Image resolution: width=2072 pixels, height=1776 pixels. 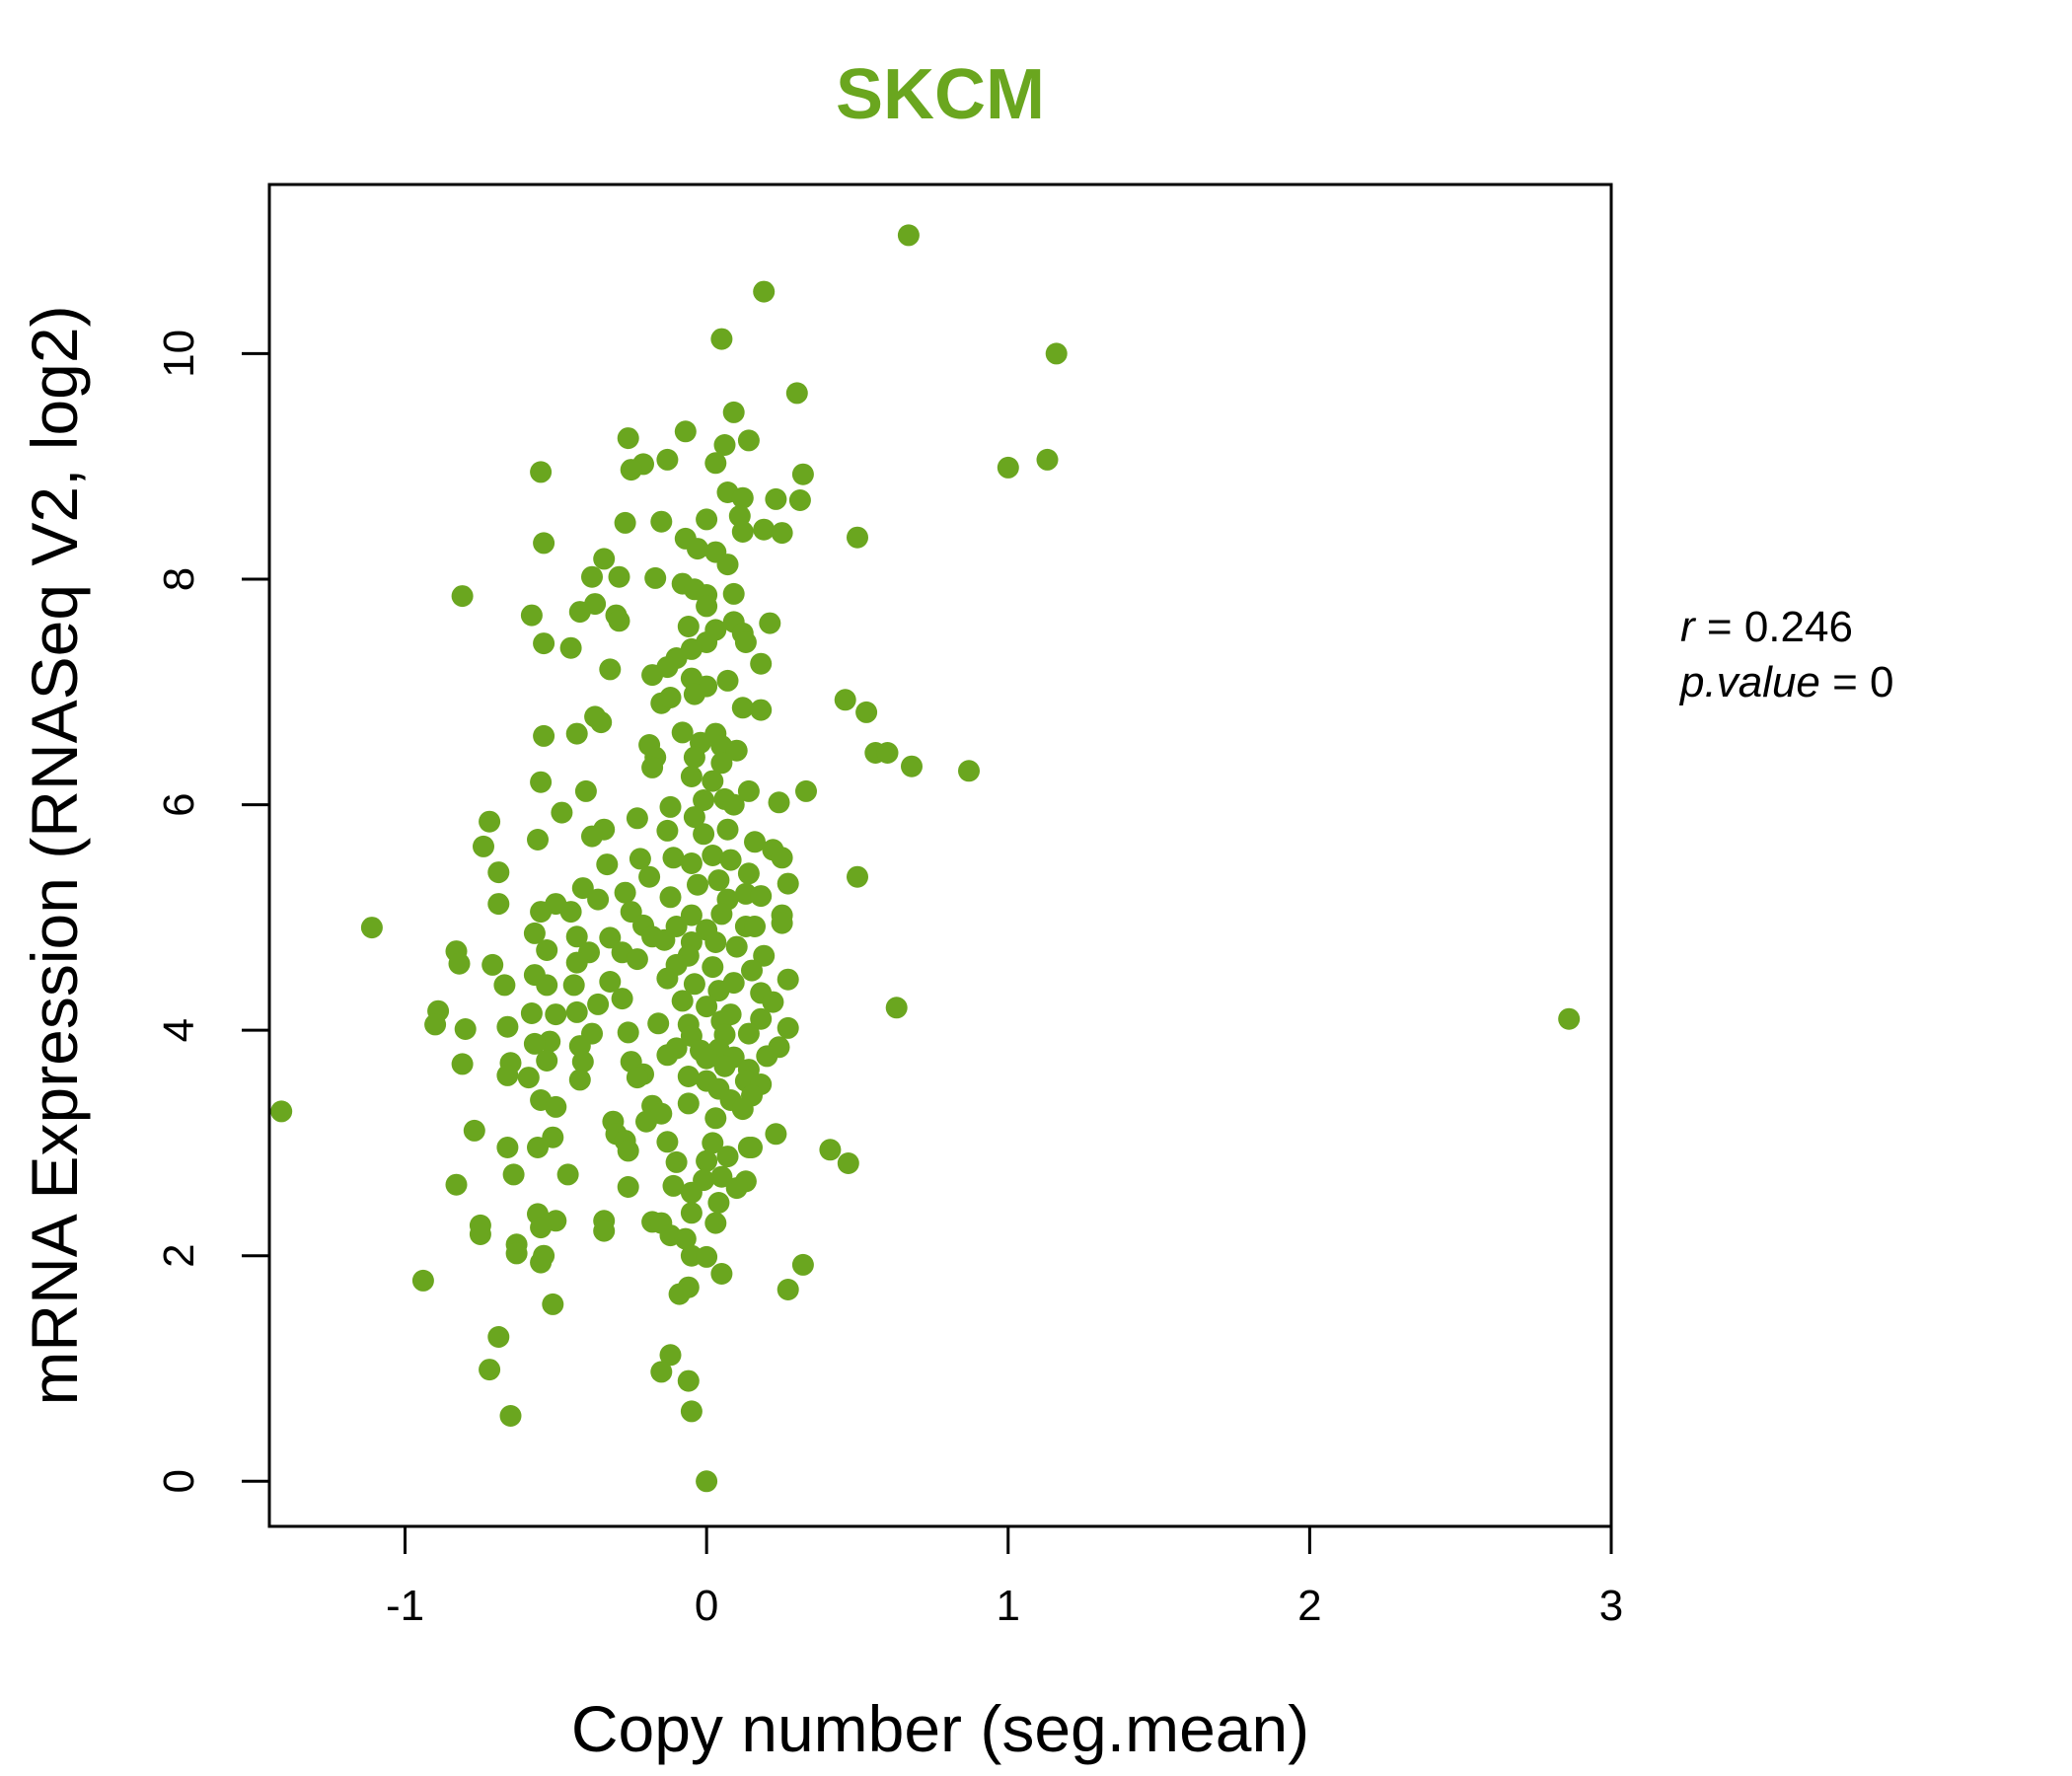 What do you see at coordinates (213, 912) in the screenshot?
I see `y-axis: 0 2 4 6 8 10` at bounding box center [213, 912].